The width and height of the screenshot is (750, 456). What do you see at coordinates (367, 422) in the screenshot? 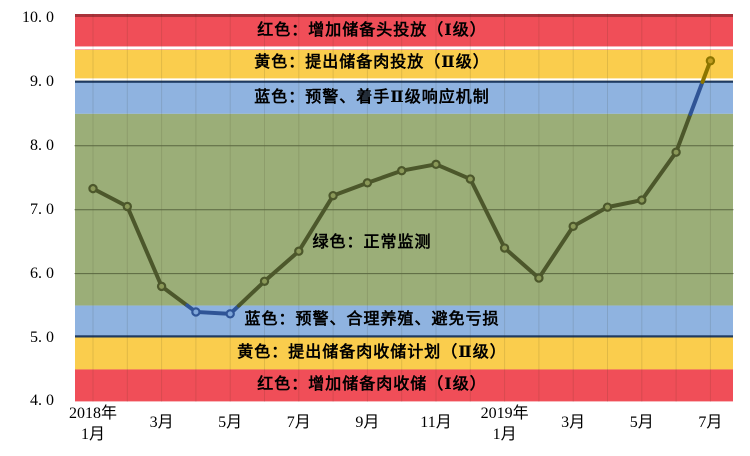
I see `x-tick-label: 9月` at bounding box center [367, 422].